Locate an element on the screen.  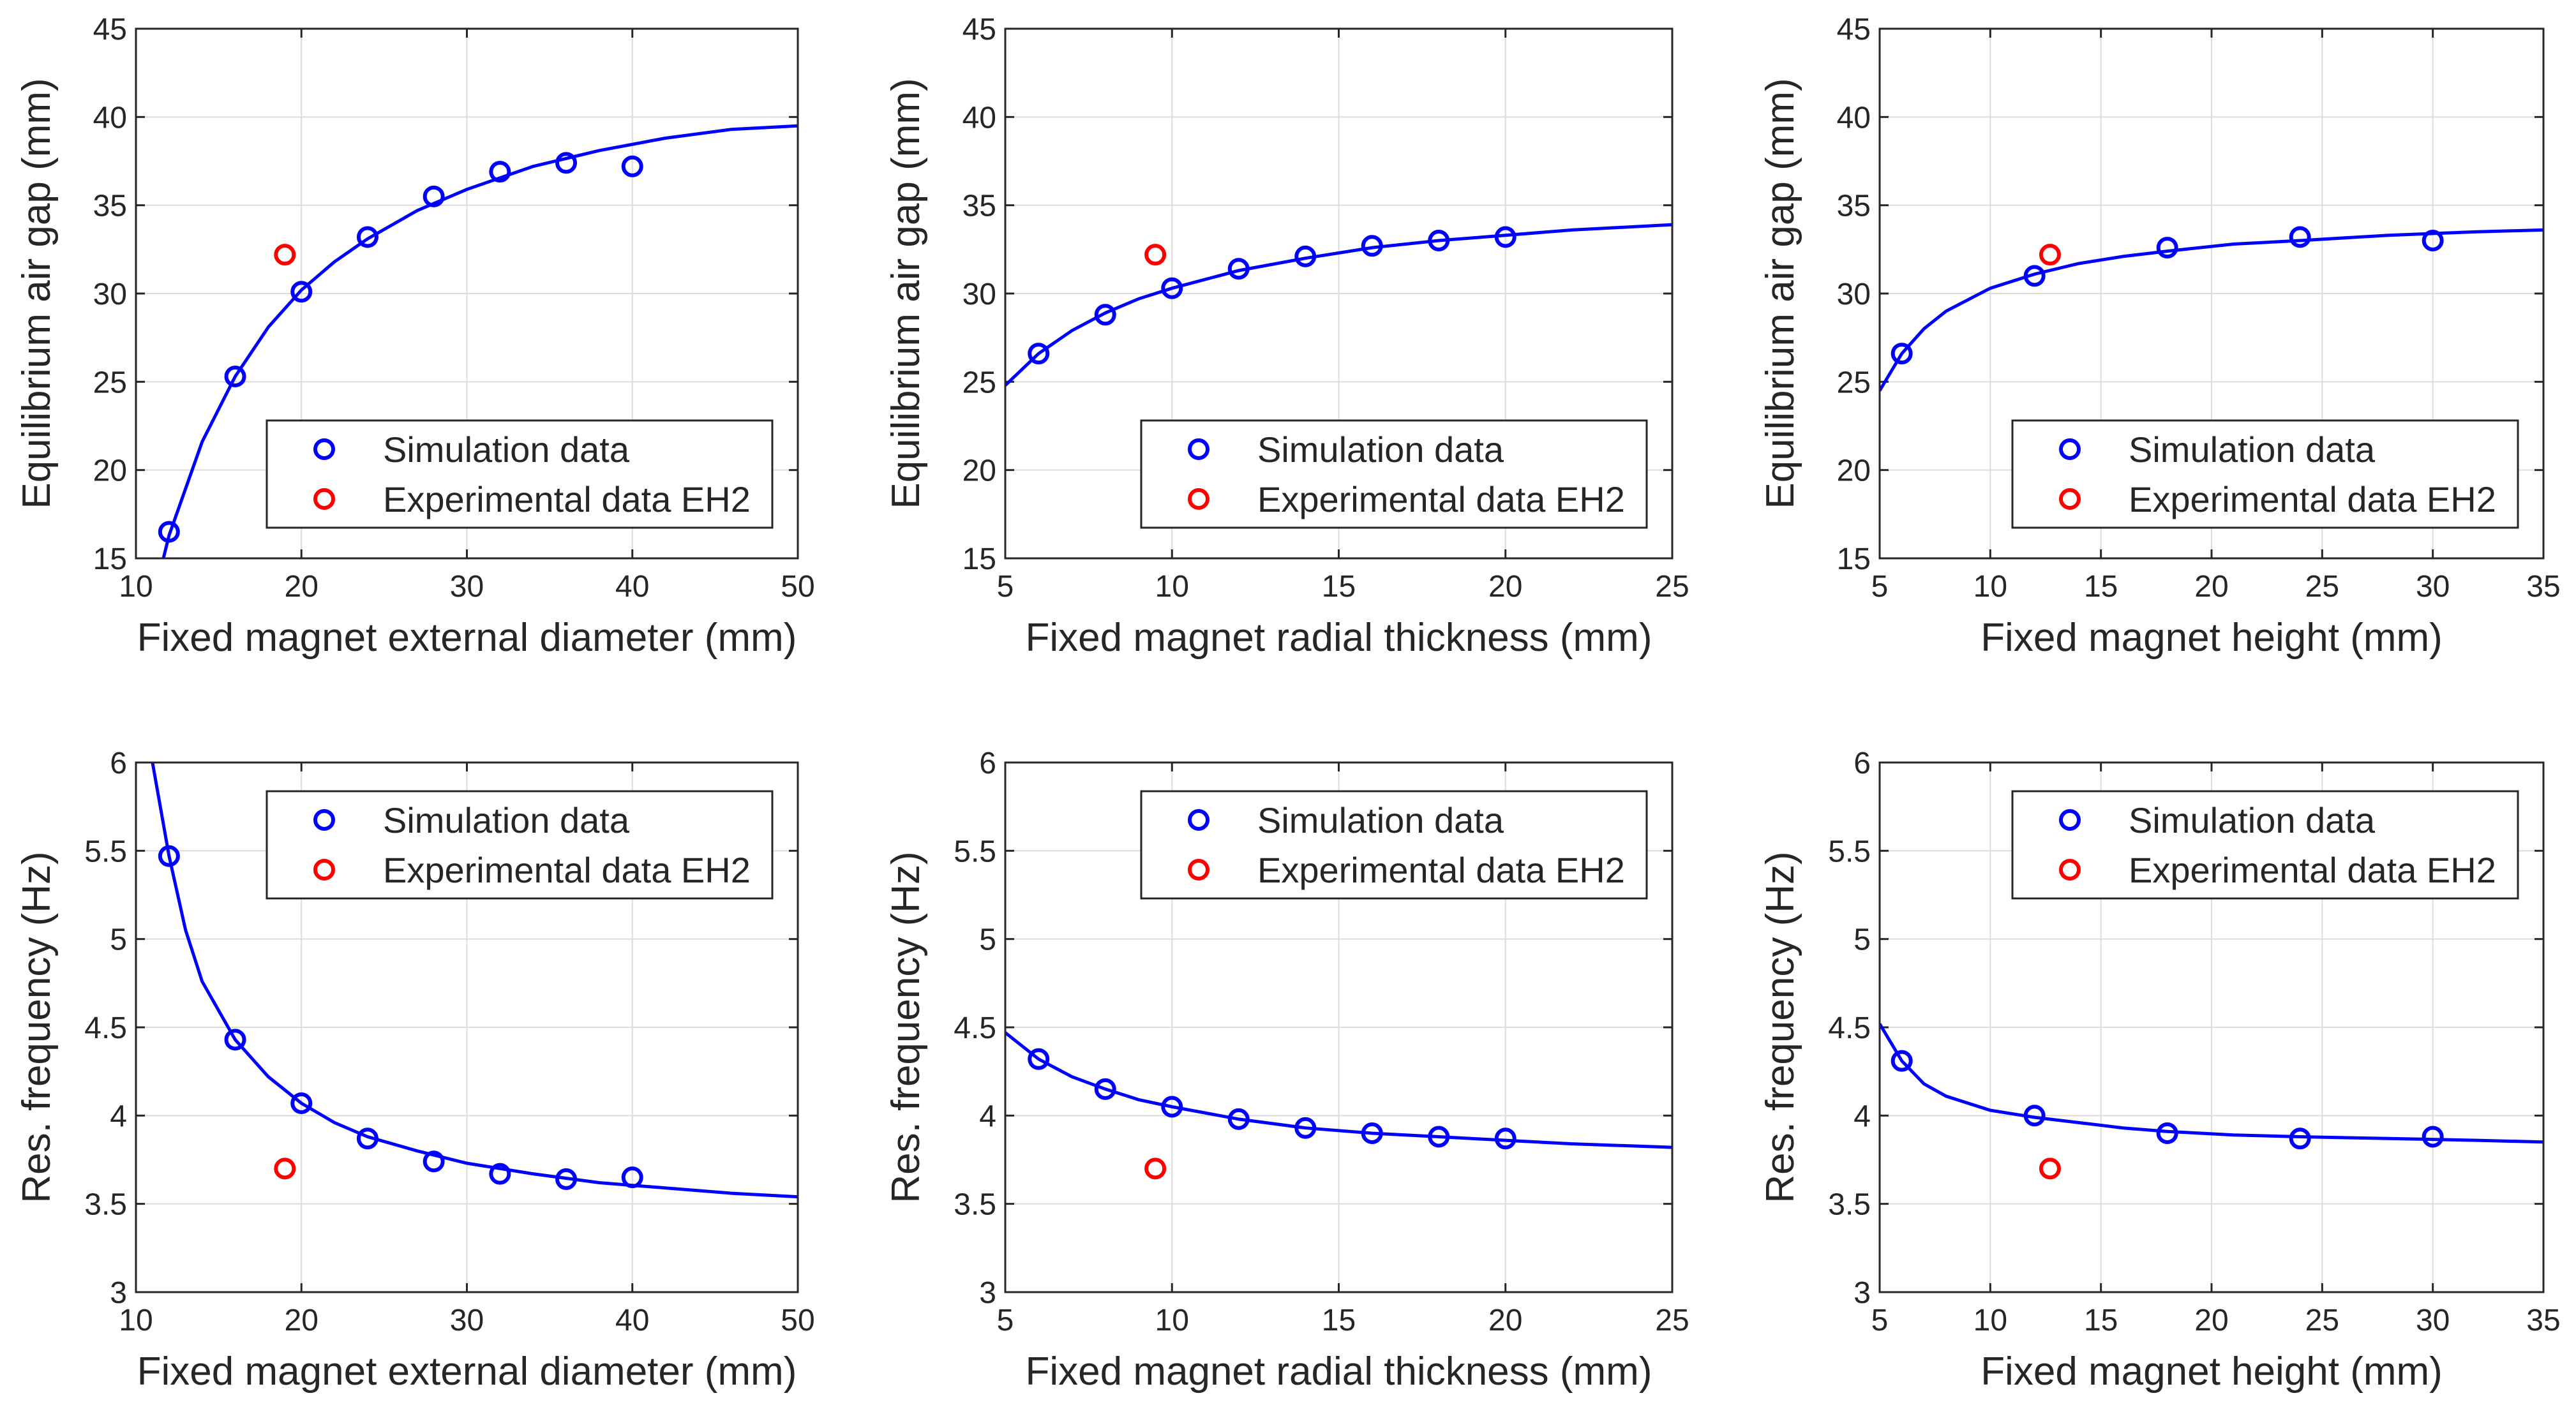
y-tick-label: 6 is located at coordinates (1862, 763).